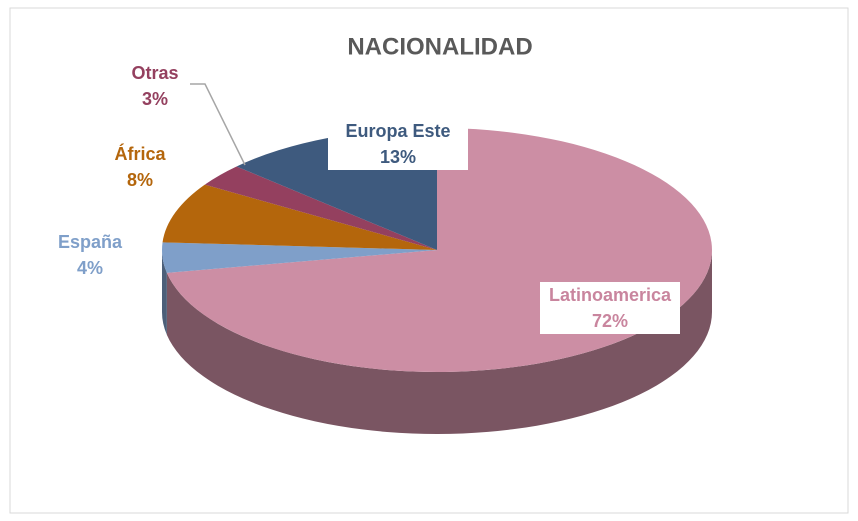 This screenshot has width=858, height=521. Describe the element at coordinates (439, 46) in the screenshot. I see `chart-title: NACIONALIDAD` at that location.